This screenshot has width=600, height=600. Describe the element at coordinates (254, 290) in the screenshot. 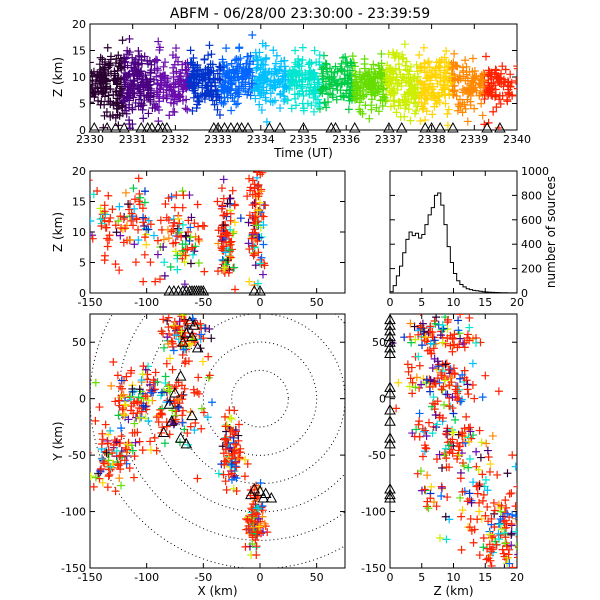

I see `x-altitude-station-marker` at that location.